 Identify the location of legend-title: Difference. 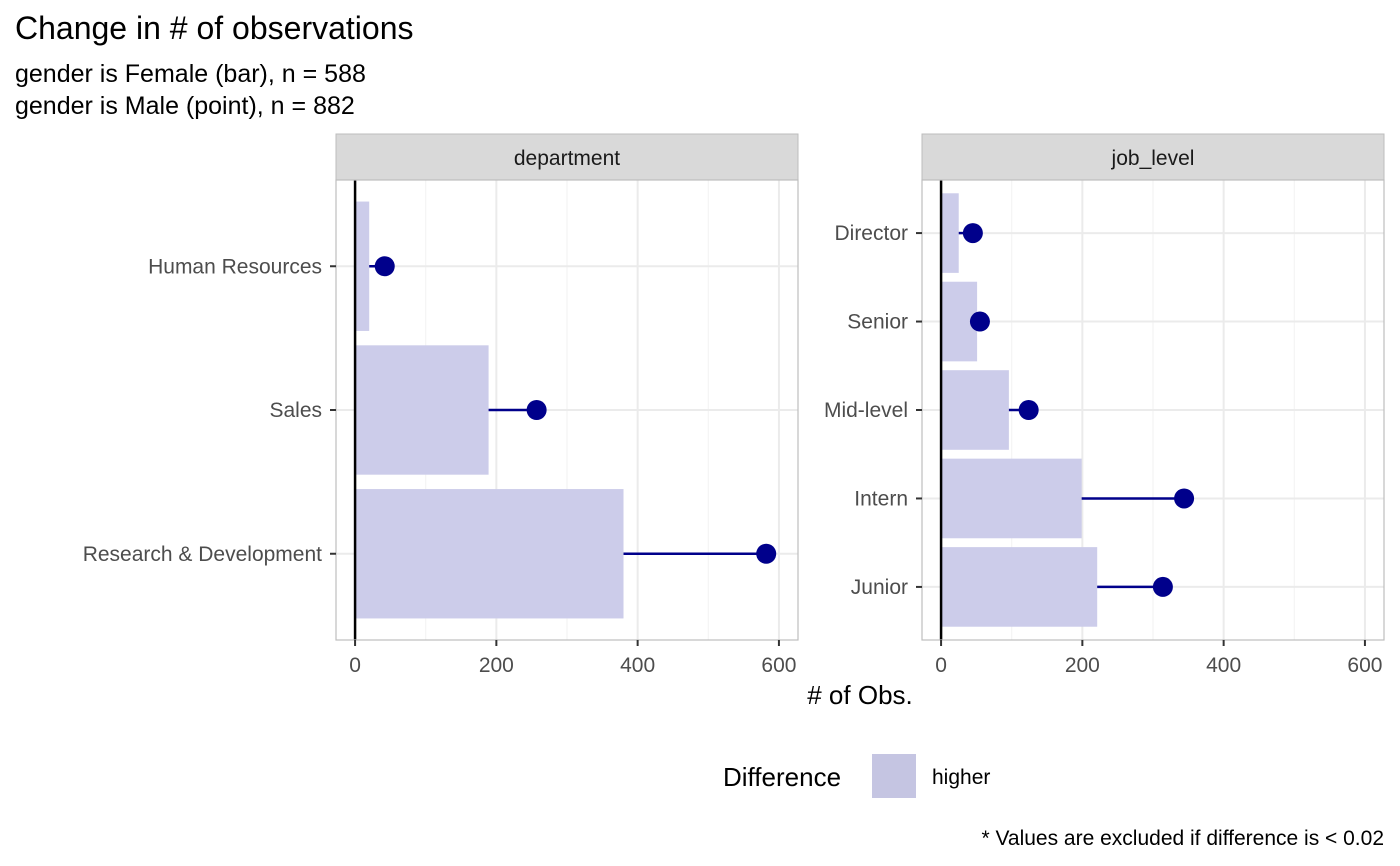
(782, 777).